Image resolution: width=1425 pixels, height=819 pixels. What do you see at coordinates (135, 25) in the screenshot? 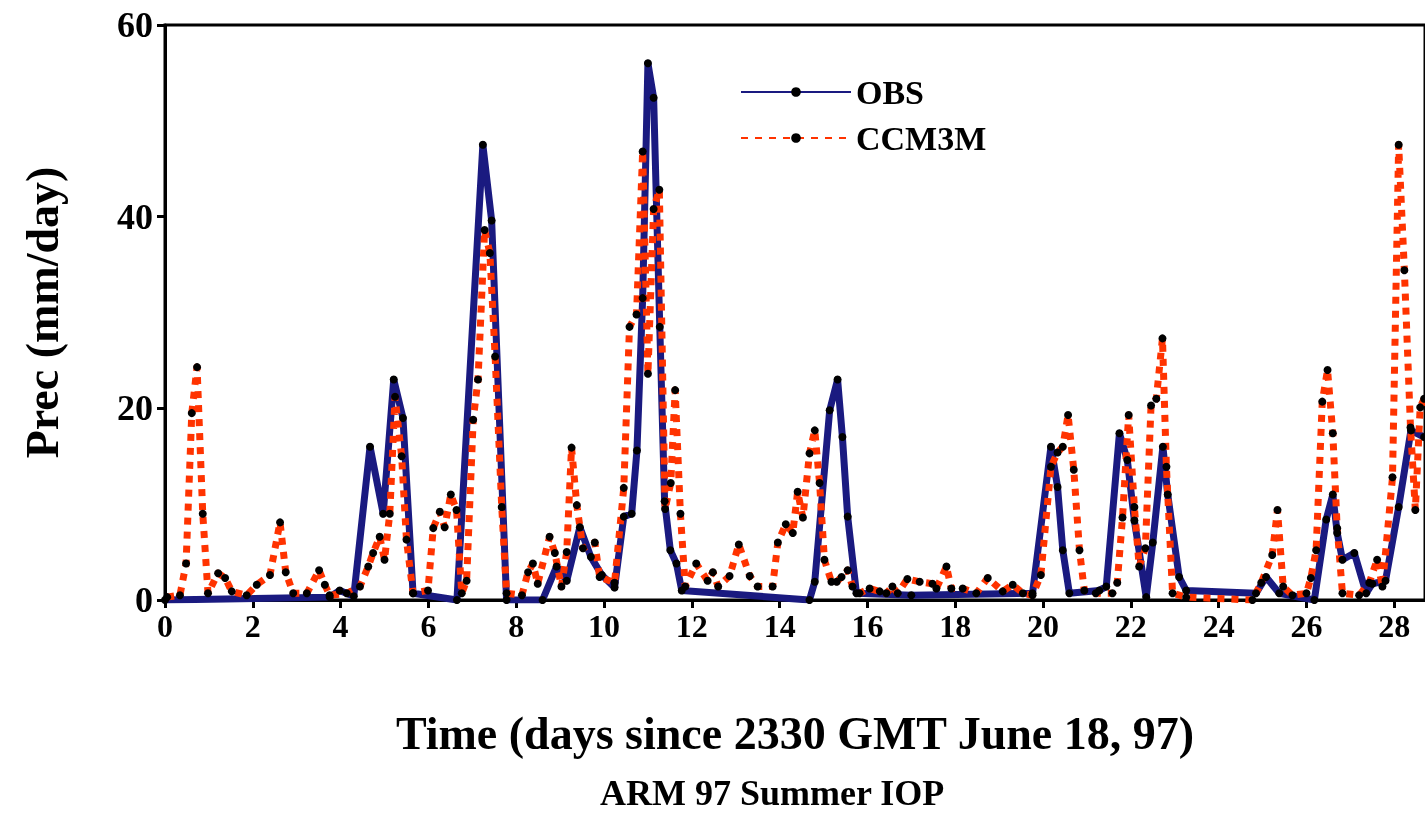
I see `y-tick-label: 60` at bounding box center [135, 25].